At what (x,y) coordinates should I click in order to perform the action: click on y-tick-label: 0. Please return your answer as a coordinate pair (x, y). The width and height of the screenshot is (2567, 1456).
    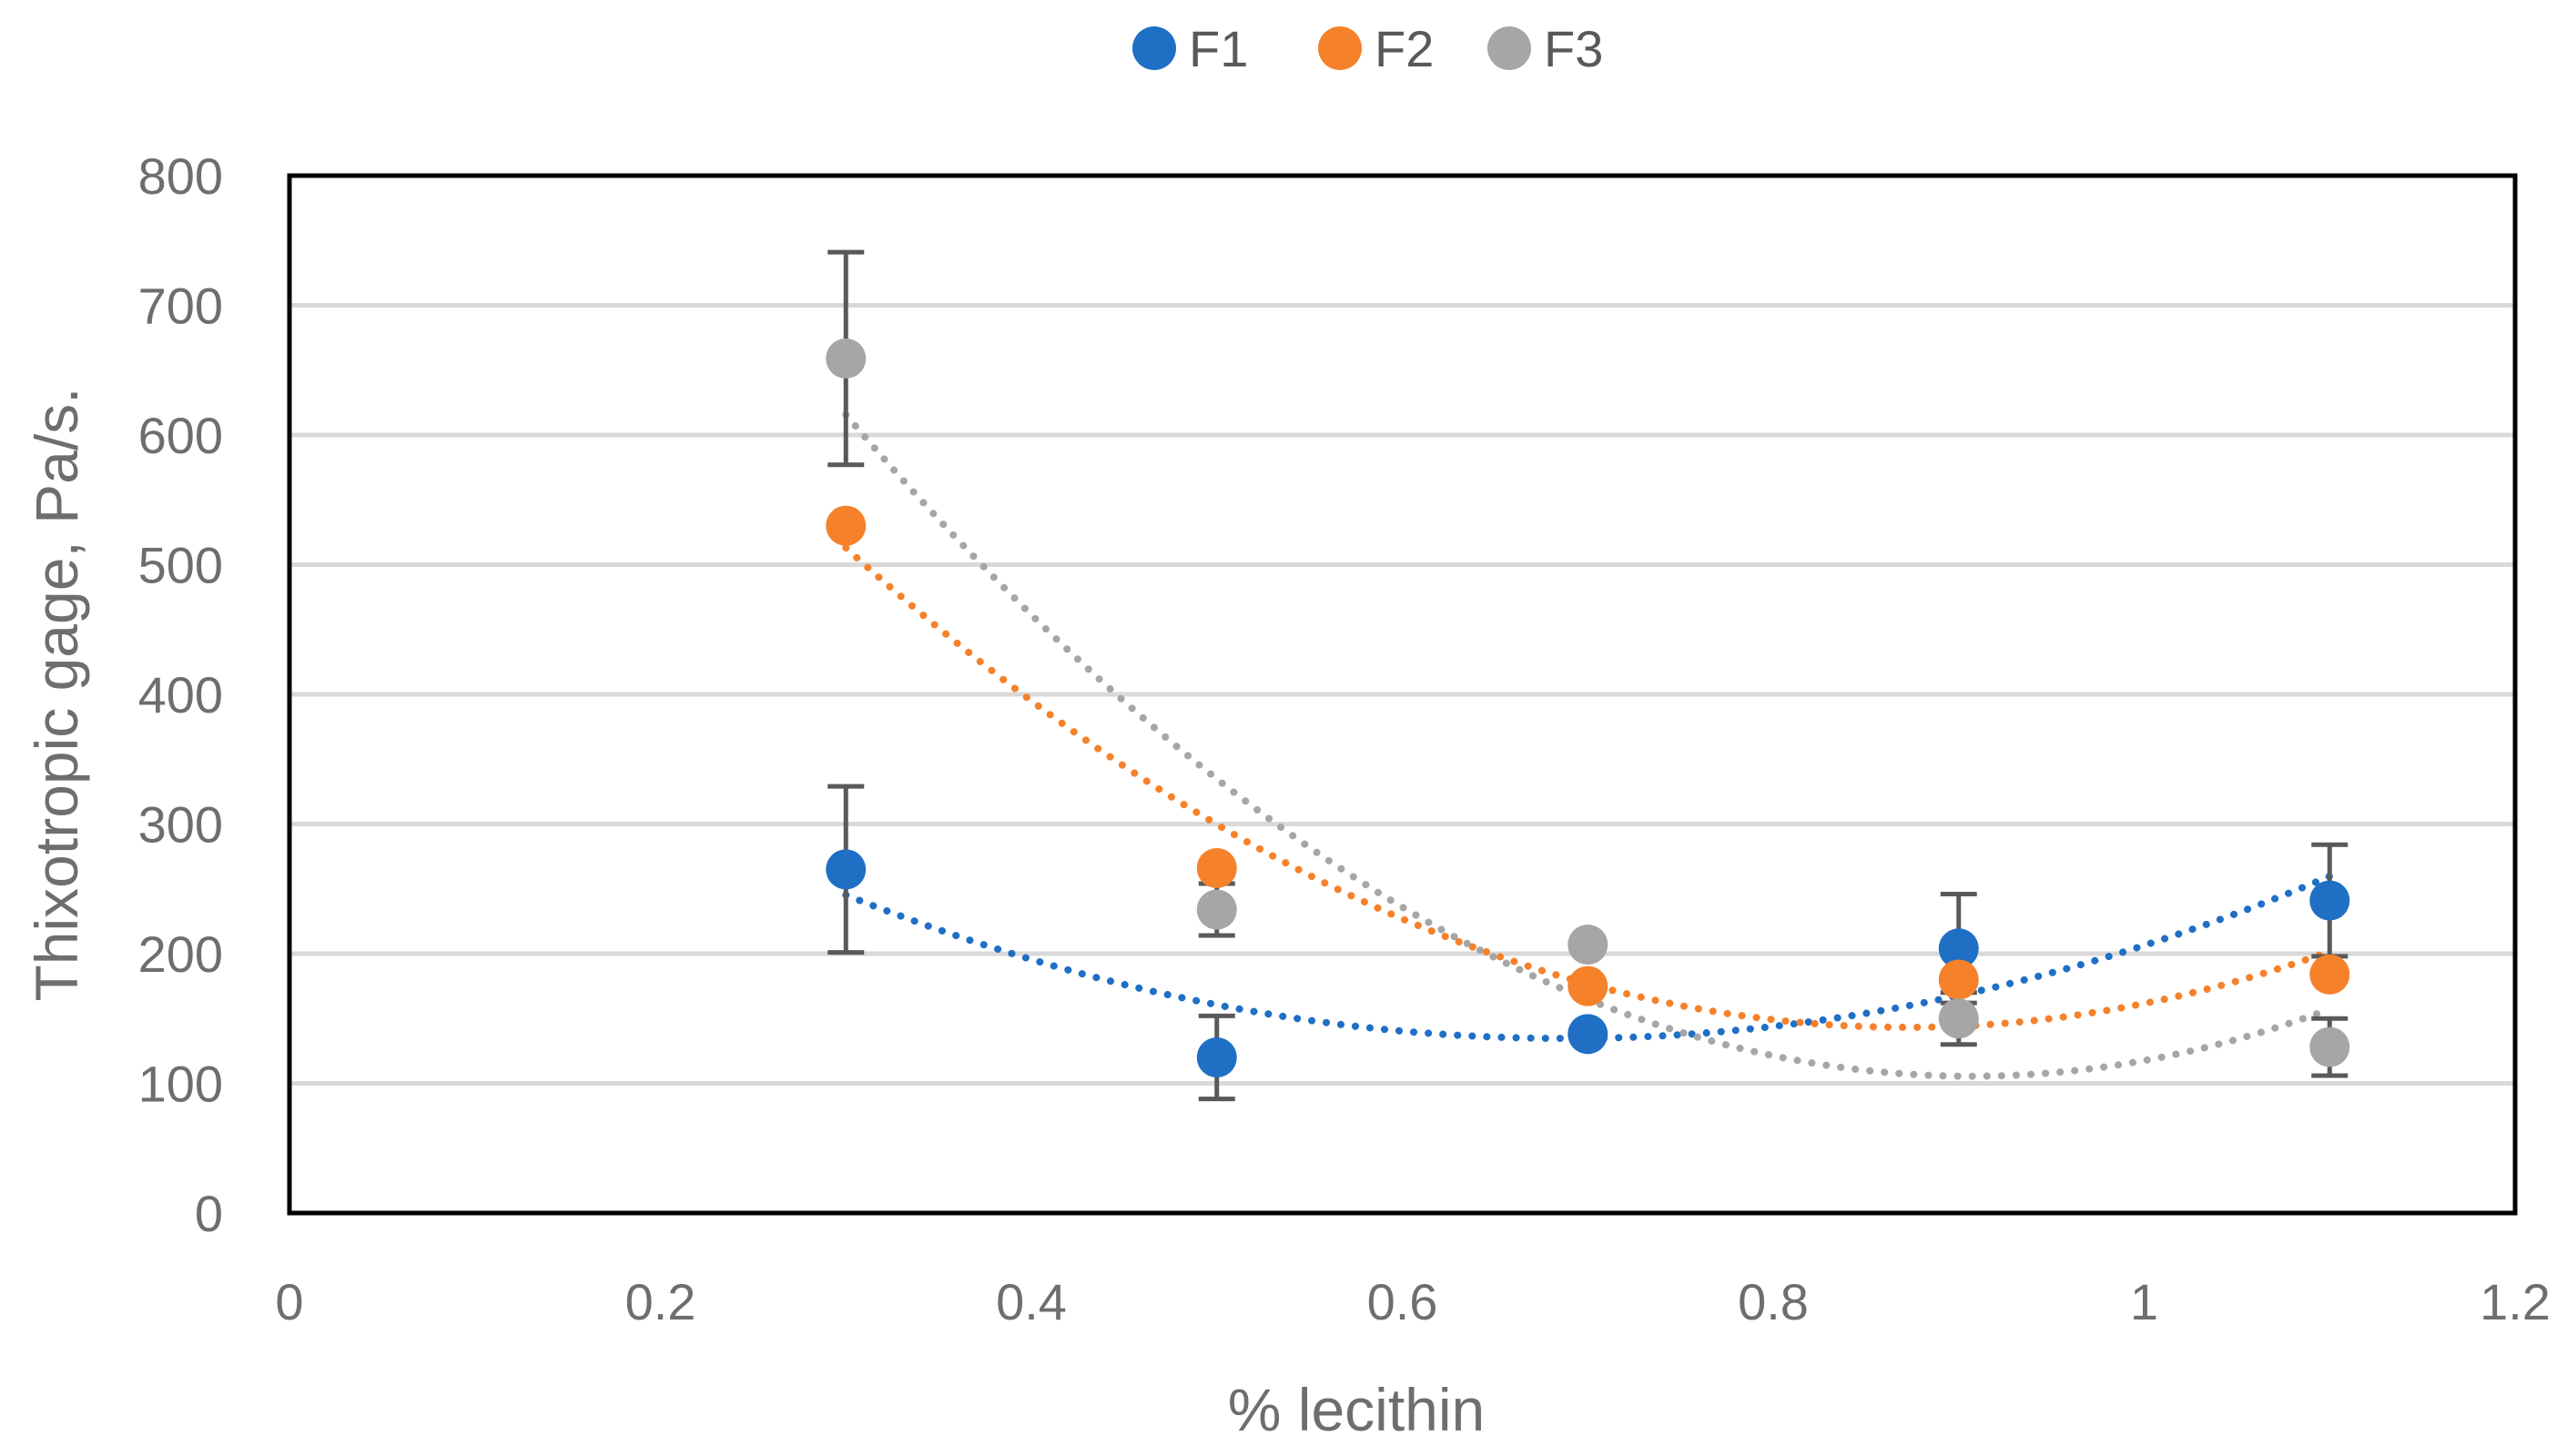
    Looking at the image, I should click on (209, 1214).